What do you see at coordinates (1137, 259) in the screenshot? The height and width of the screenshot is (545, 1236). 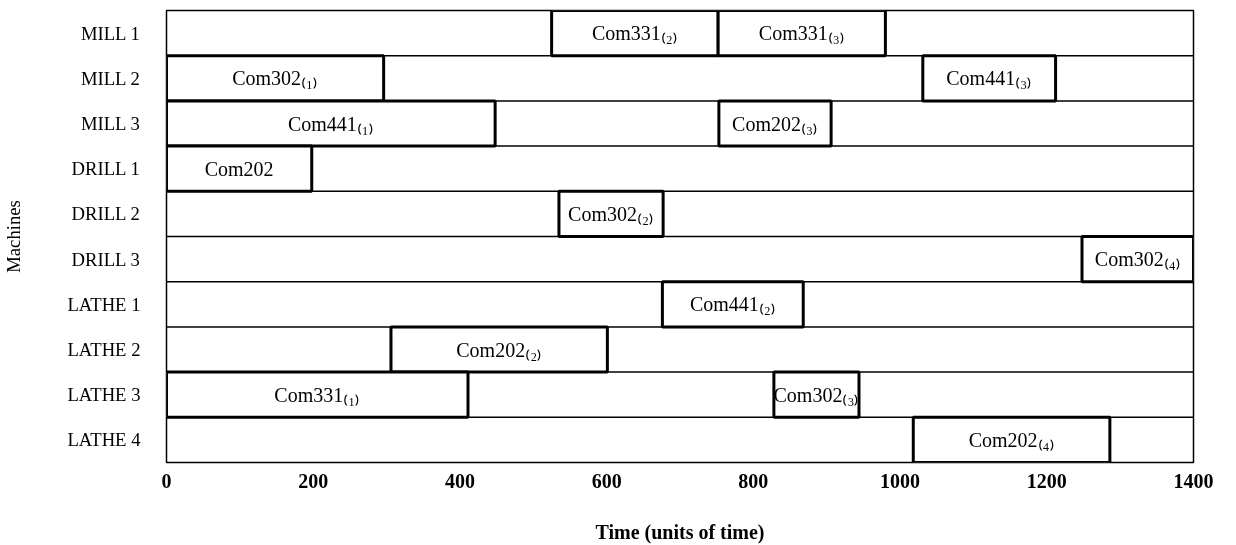 I see `data-label: Com302₍₄₎` at bounding box center [1137, 259].